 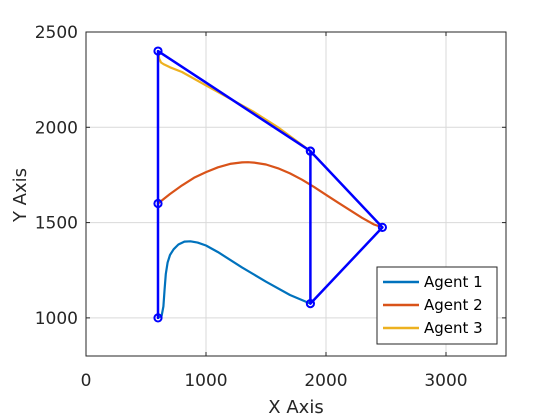 What do you see at coordinates (205, 381) in the screenshot?
I see `x-tick-label: 1000` at bounding box center [205, 381].